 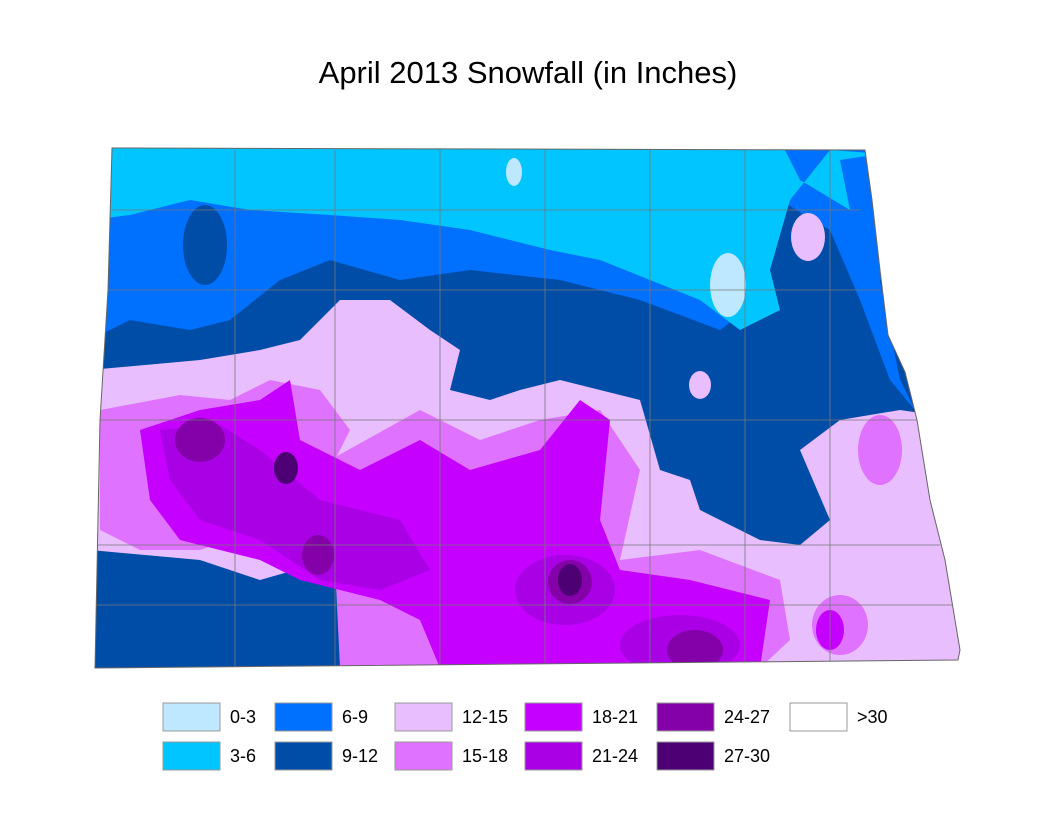 I want to click on legend-label: 3-6, so click(x=243, y=756).